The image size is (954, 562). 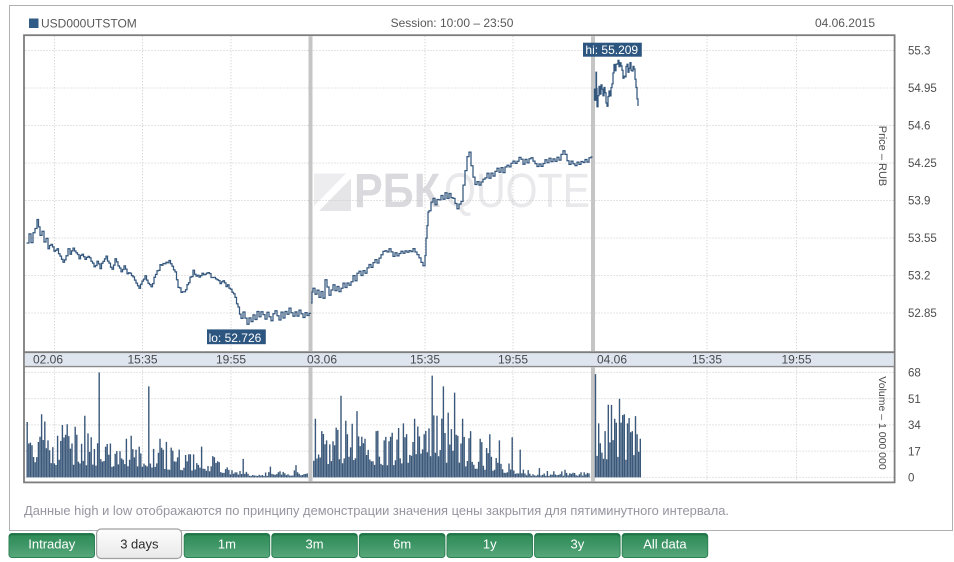 I want to click on svg-text: 3y, so click(x=577, y=544).